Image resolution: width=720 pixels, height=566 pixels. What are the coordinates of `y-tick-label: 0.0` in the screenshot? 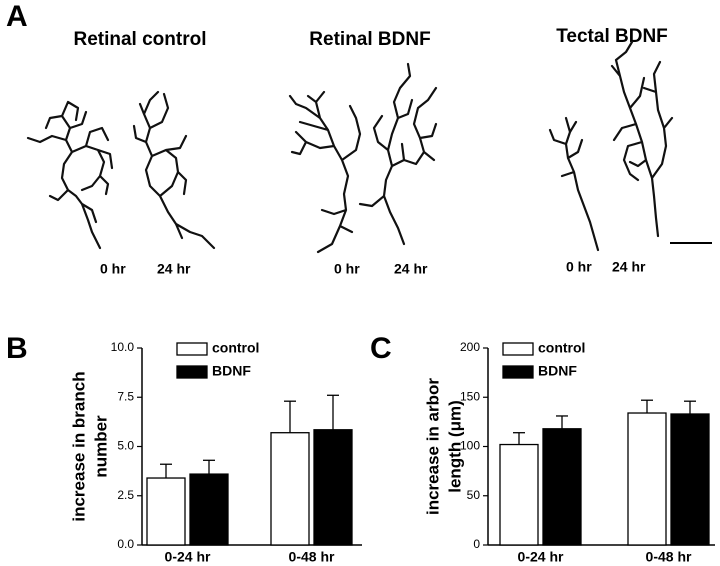 It's located at (125, 544).